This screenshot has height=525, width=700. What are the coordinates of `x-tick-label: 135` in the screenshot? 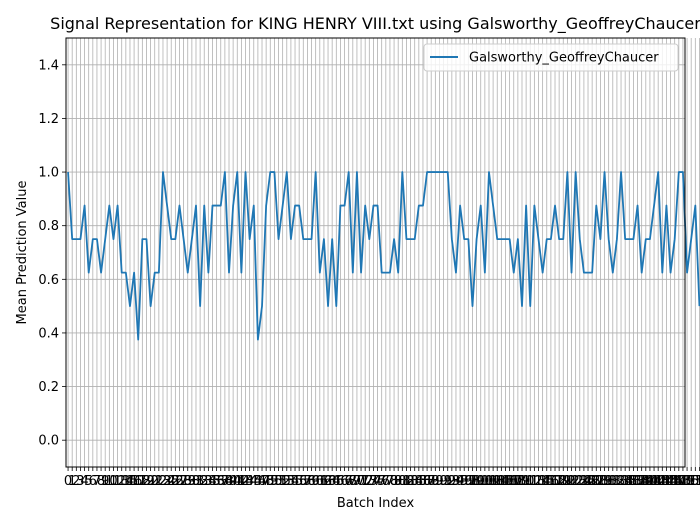 It's located at (625, 481).